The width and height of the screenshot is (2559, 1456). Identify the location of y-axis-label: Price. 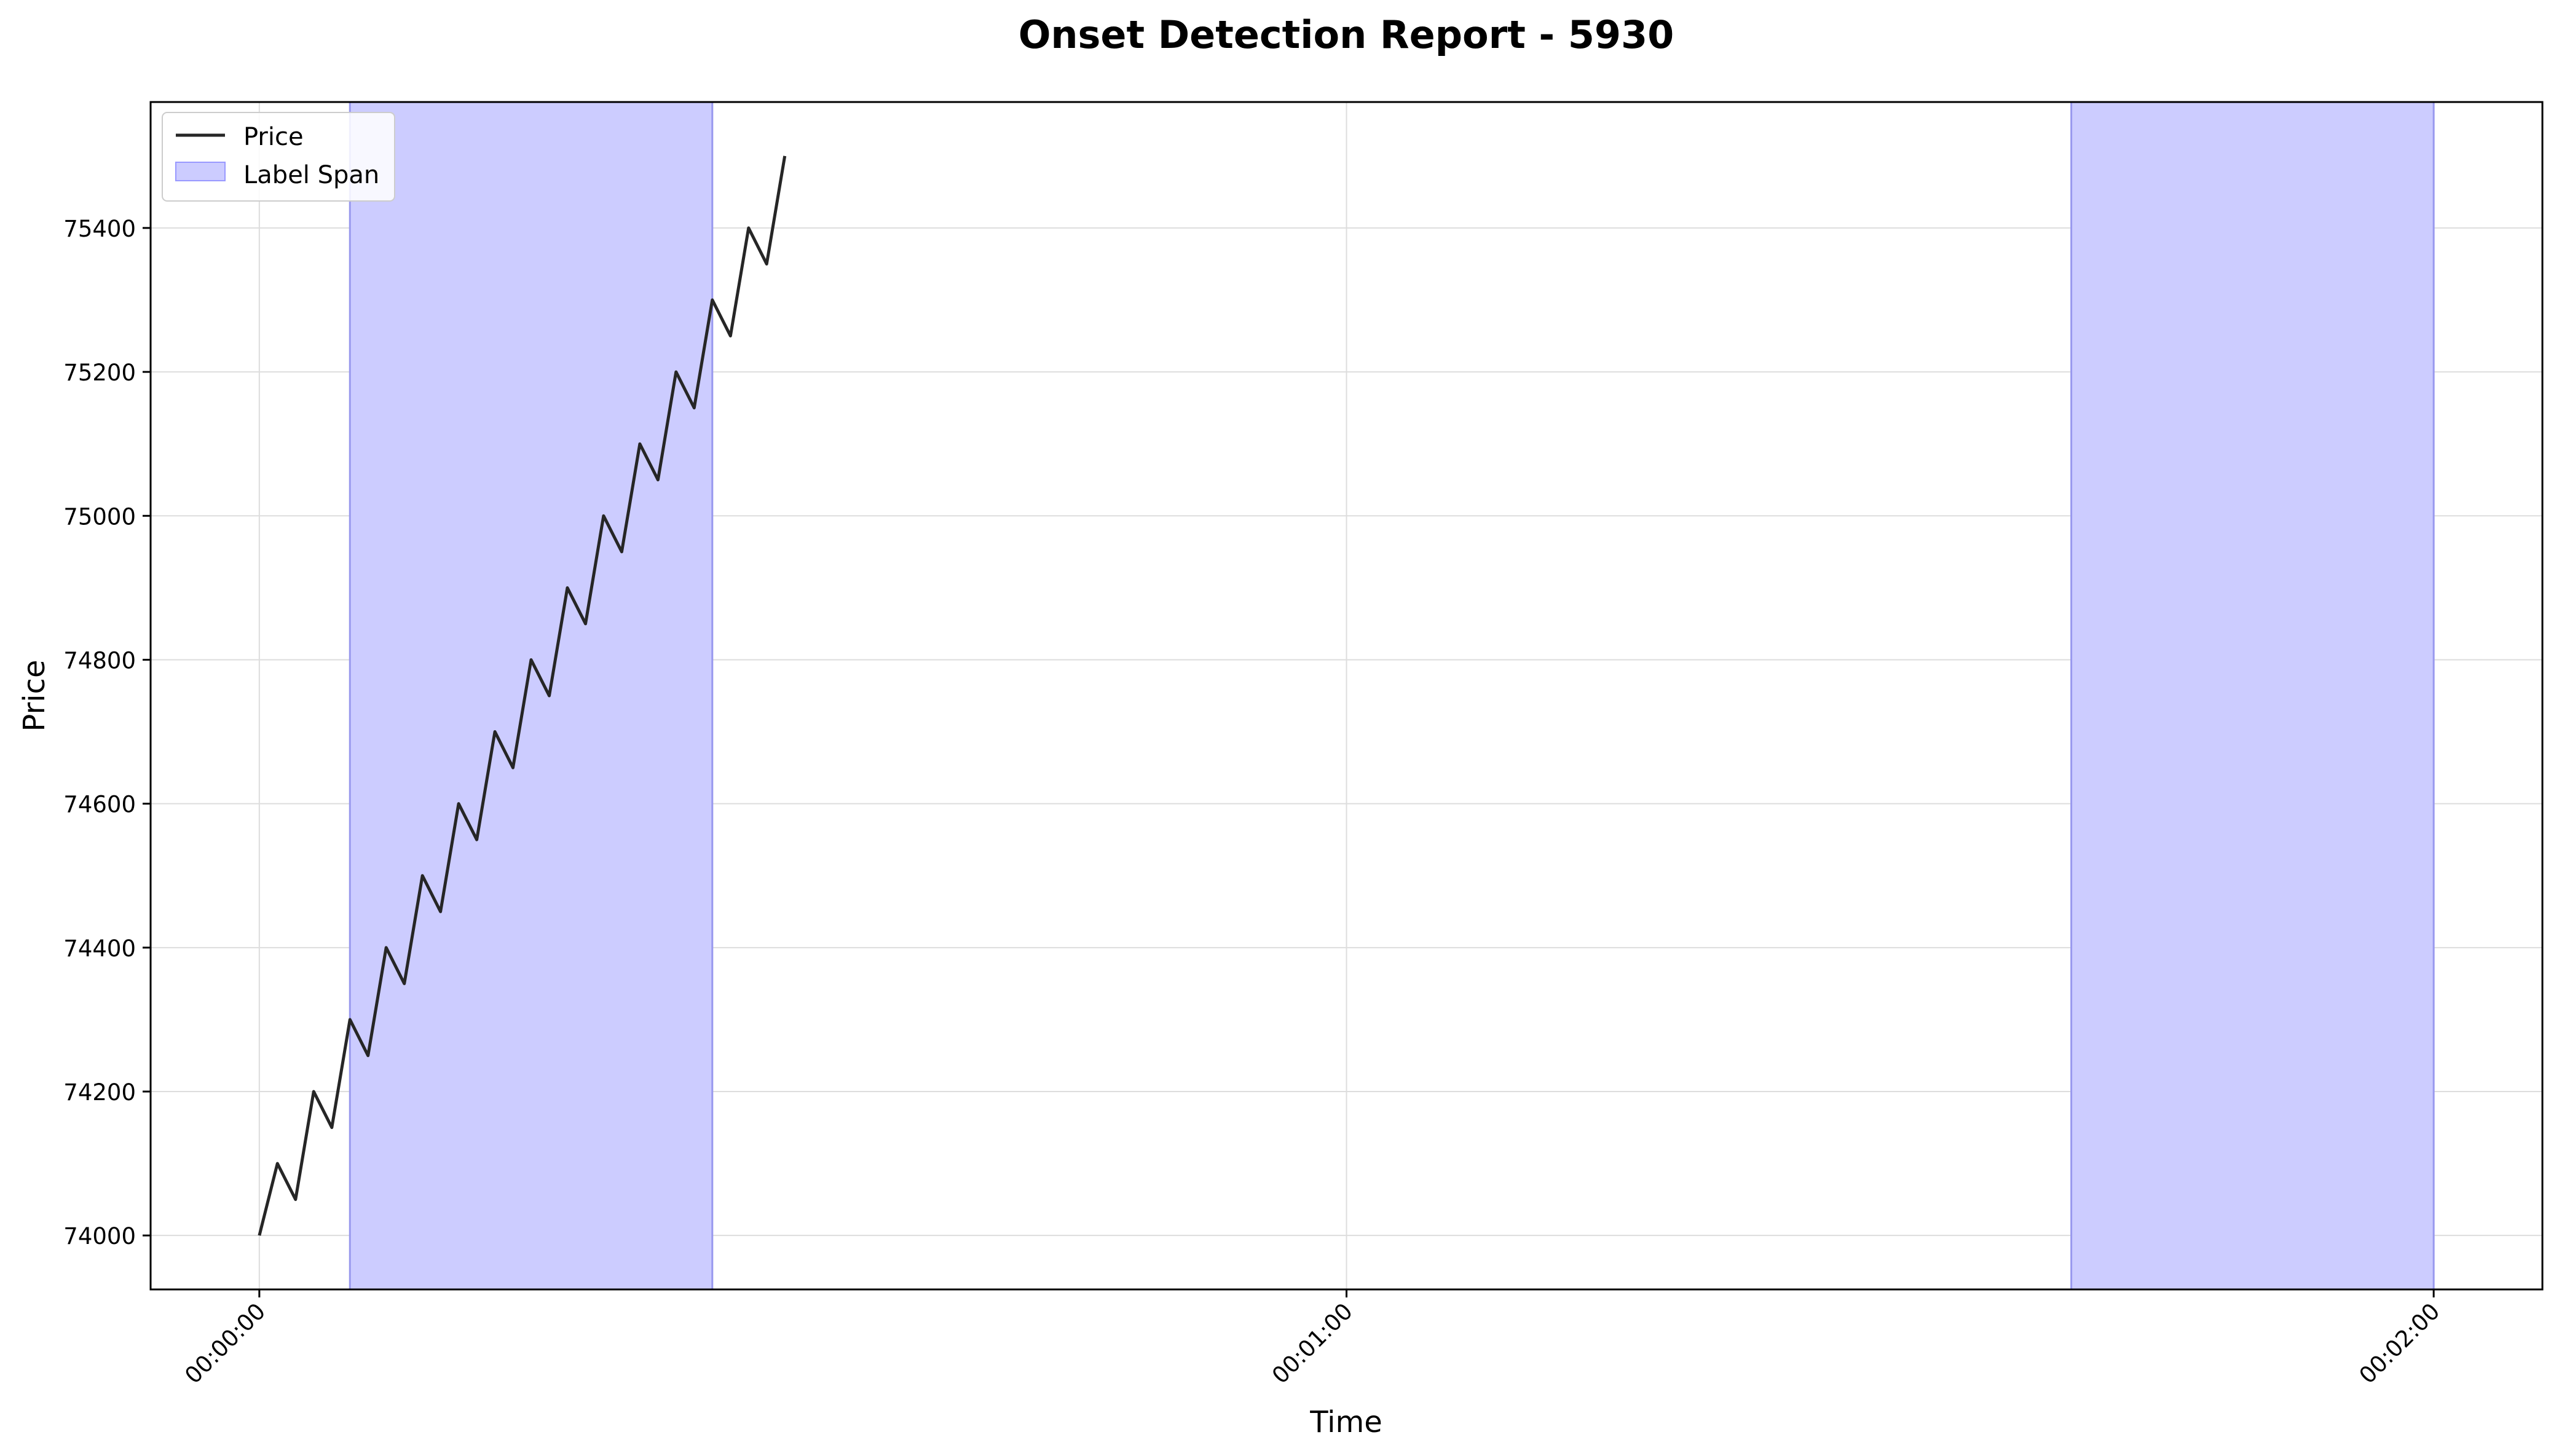
(35, 695).